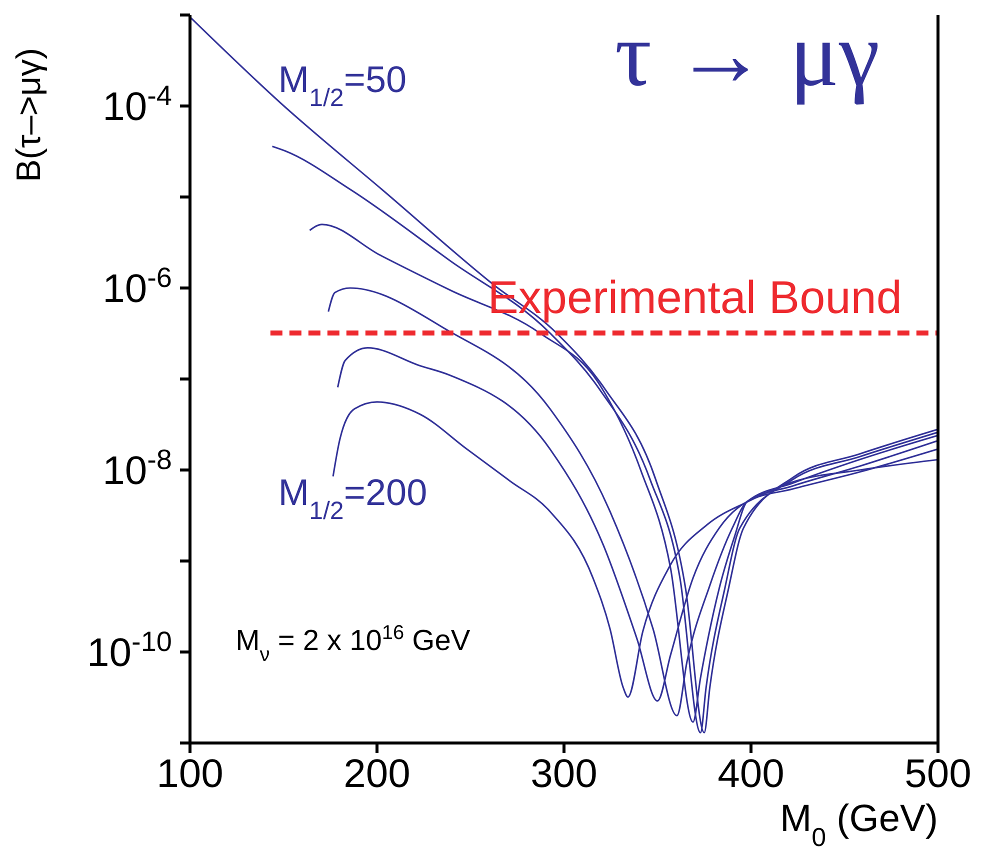 The image size is (1000, 865). What do you see at coordinates (747, 53) in the screenshot?
I see `chart-title: τ → μγ` at bounding box center [747, 53].